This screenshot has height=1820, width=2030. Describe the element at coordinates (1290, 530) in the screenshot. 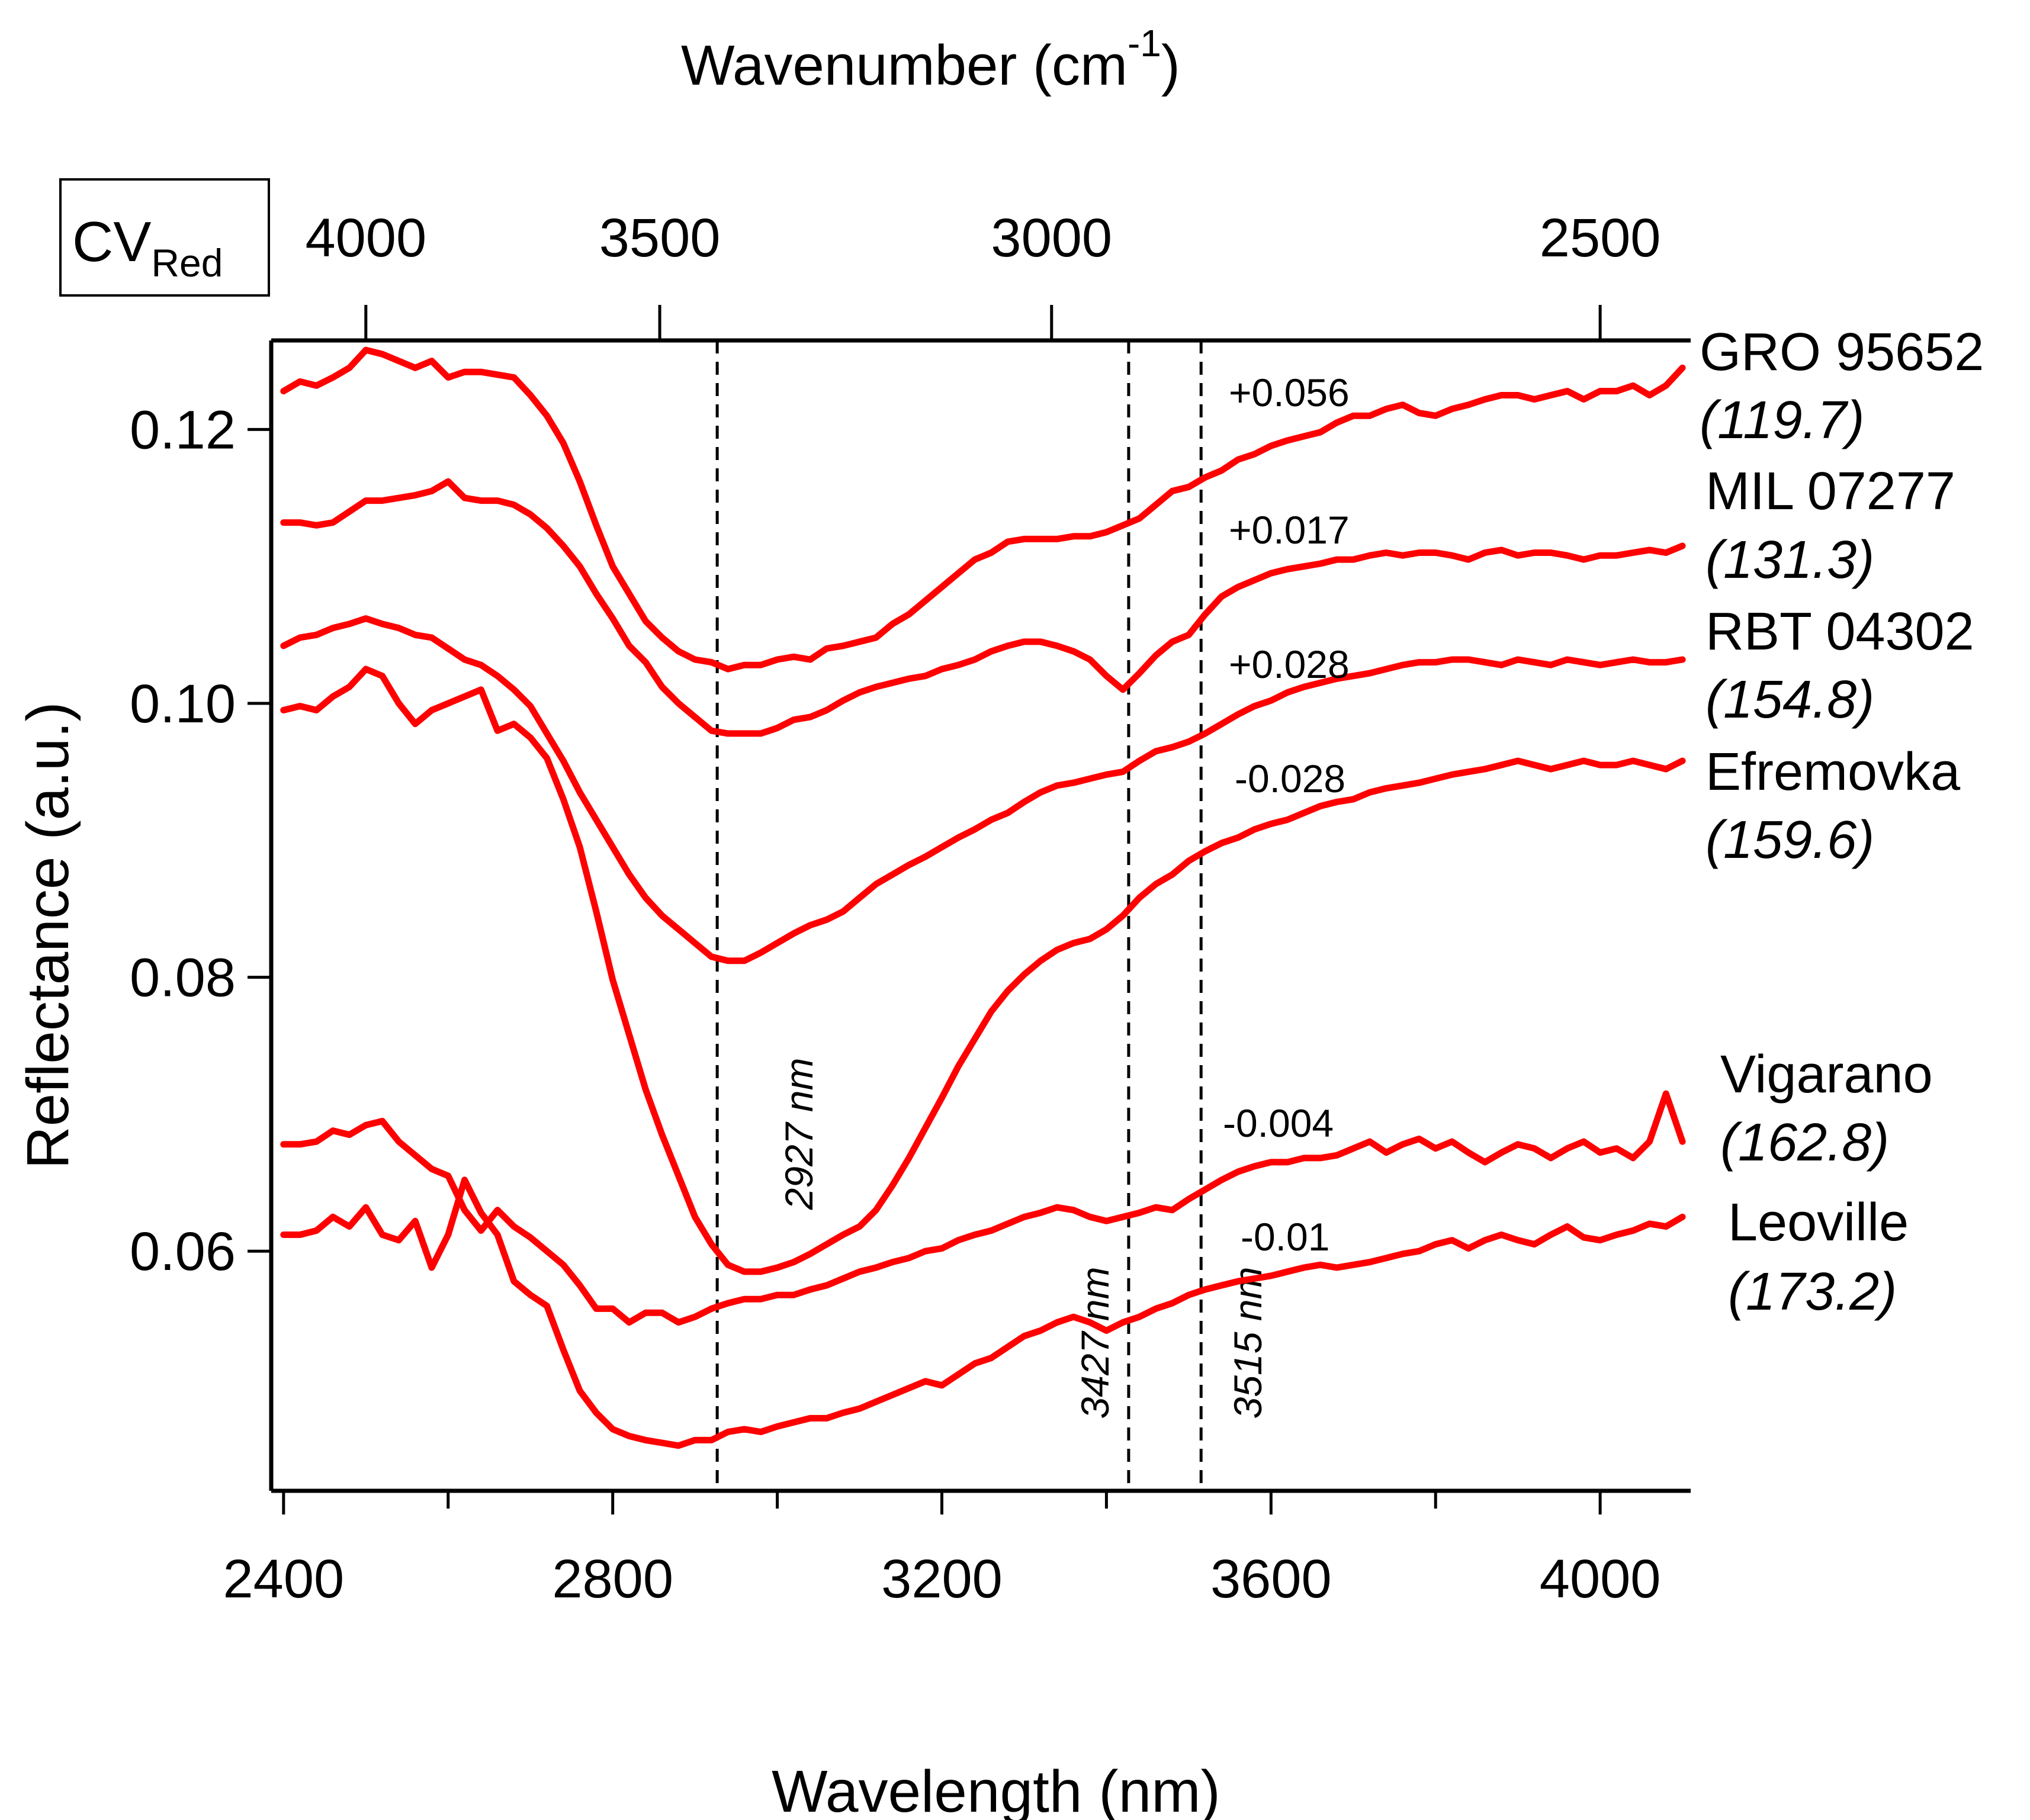

I see `series-offset-mil-07277: +0.017` at that location.